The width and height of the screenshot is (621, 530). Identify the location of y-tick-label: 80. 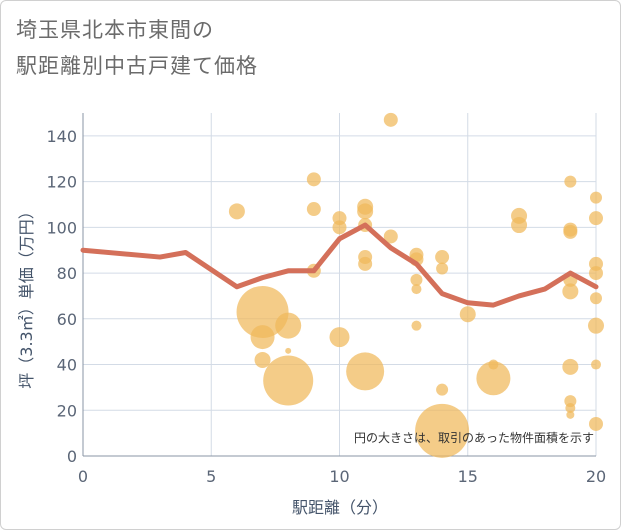
(67, 273).